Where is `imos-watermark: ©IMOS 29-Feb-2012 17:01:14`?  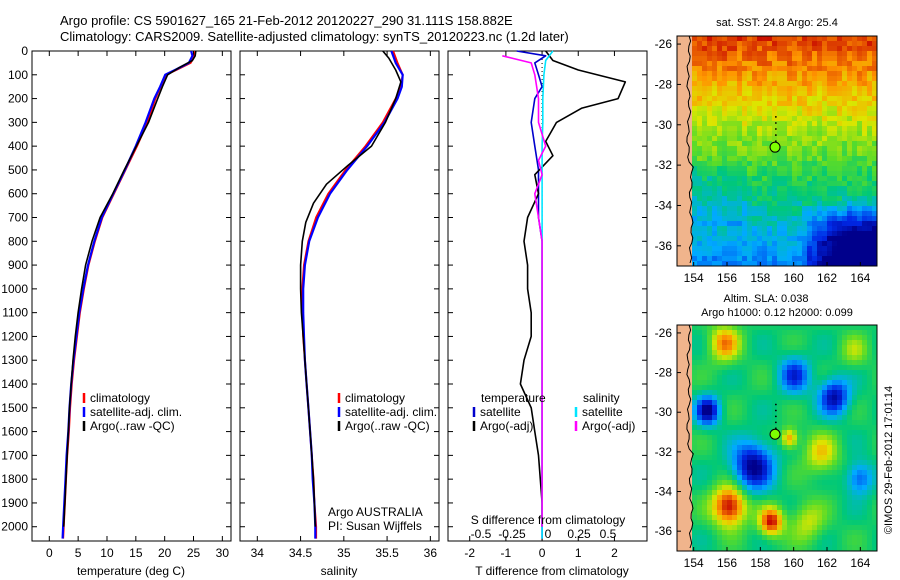 imos-watermark: ©IMOS 29-Feb-2012 17:01:14 is located at coordinates (889, 460).